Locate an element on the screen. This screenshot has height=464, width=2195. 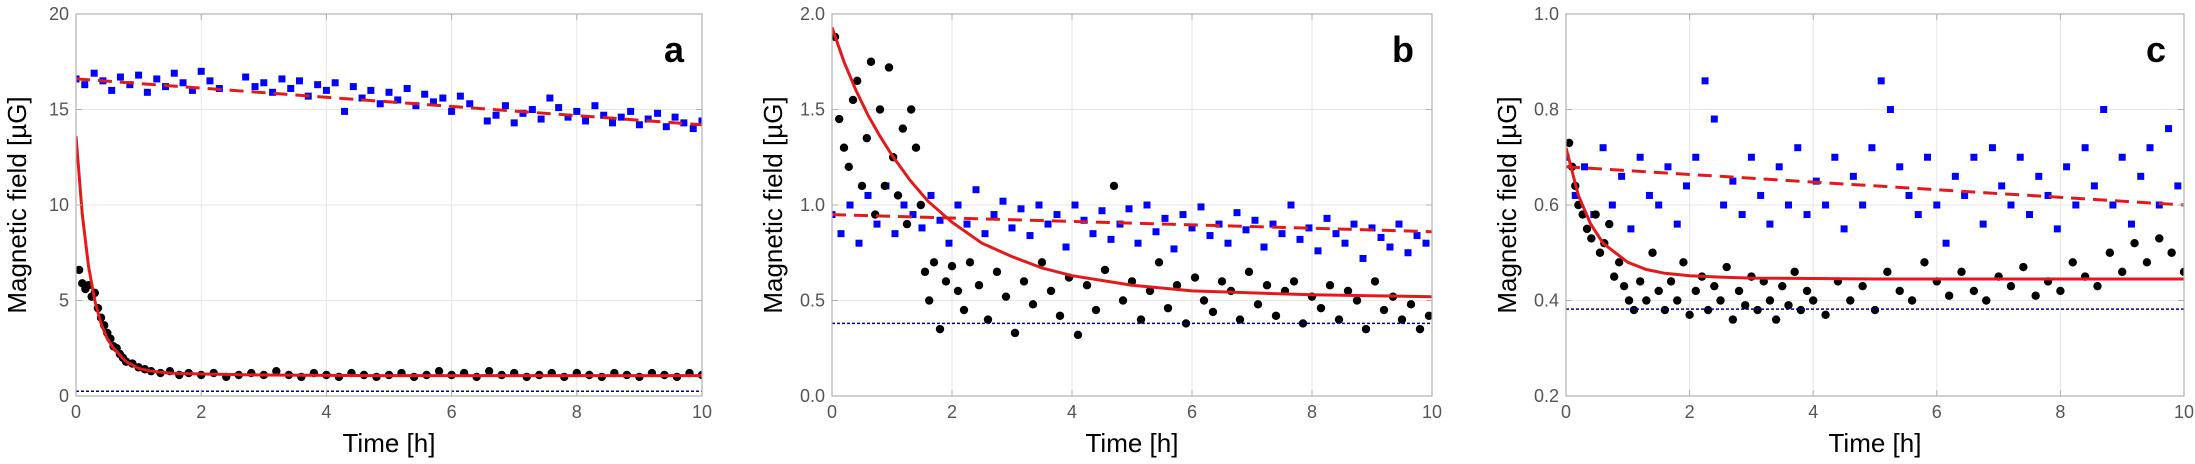
x-axis-label: Time [h] is located at coordinates (389, 443).